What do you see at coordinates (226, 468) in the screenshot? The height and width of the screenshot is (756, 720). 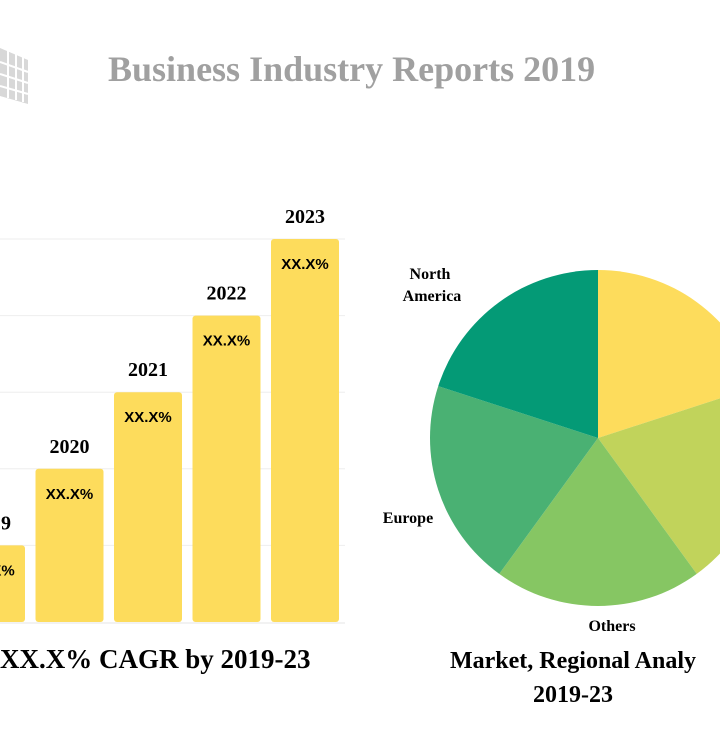 I see `bar-2022` at bounding box center [226, 468].